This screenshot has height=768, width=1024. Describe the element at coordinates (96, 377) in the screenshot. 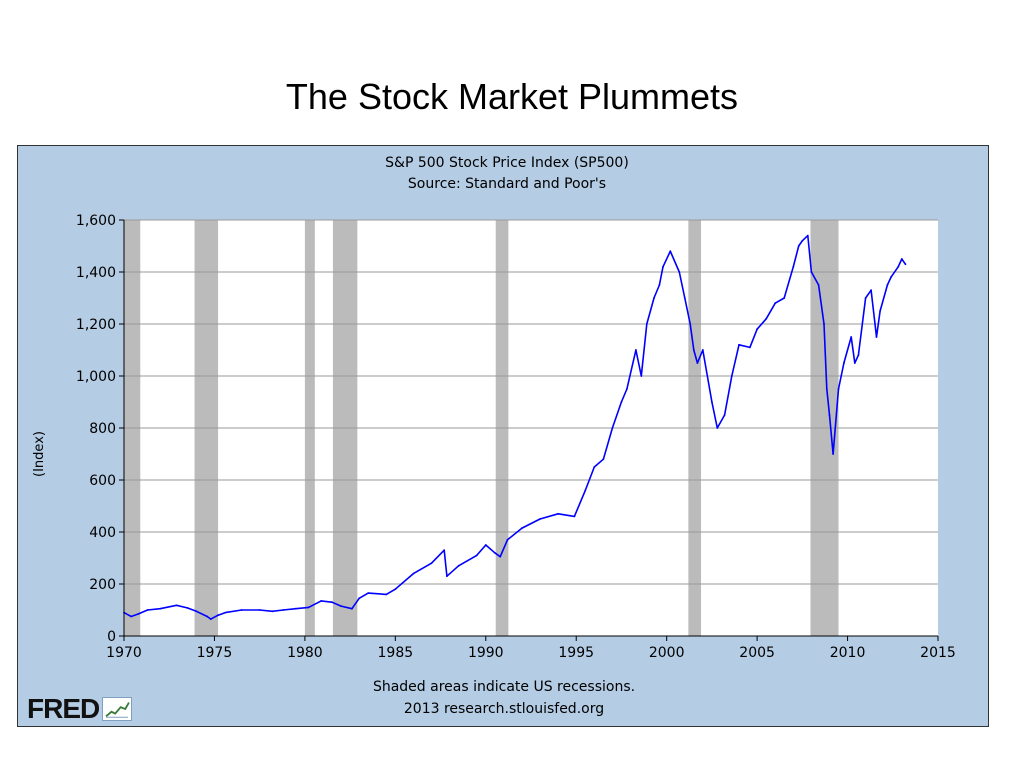

I see `y-tick-label: 1,000` at that location.